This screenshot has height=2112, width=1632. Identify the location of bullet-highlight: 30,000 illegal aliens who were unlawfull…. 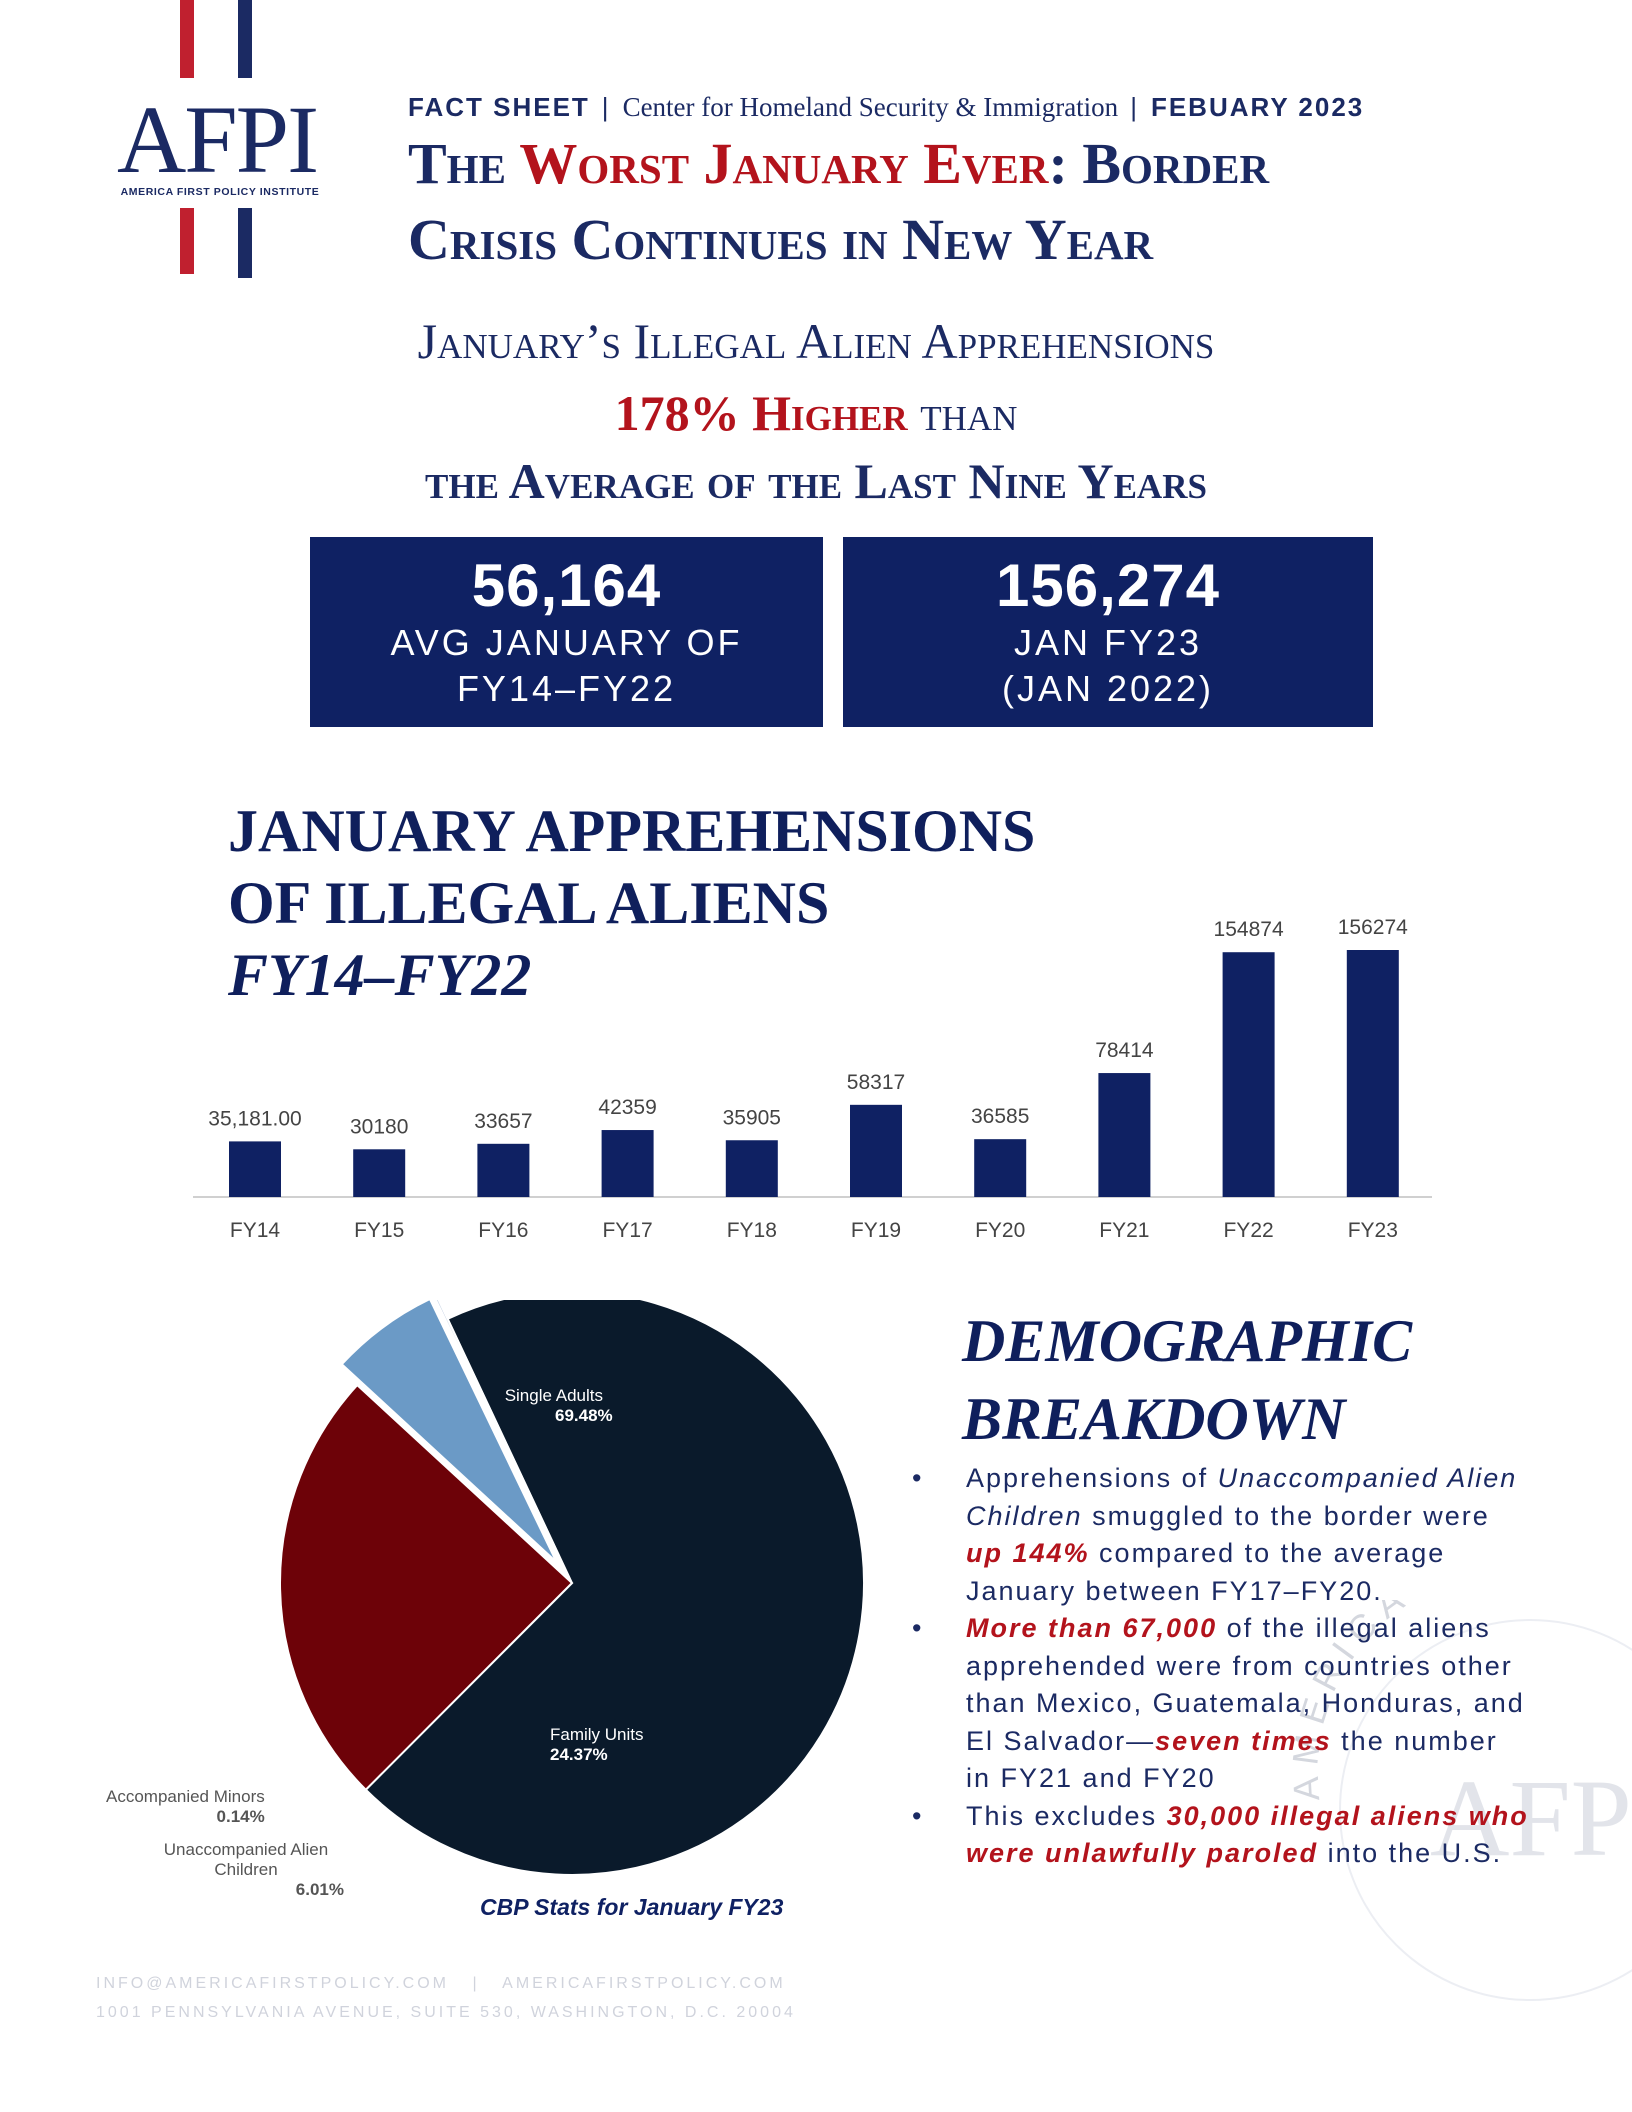
(1247, 1834).